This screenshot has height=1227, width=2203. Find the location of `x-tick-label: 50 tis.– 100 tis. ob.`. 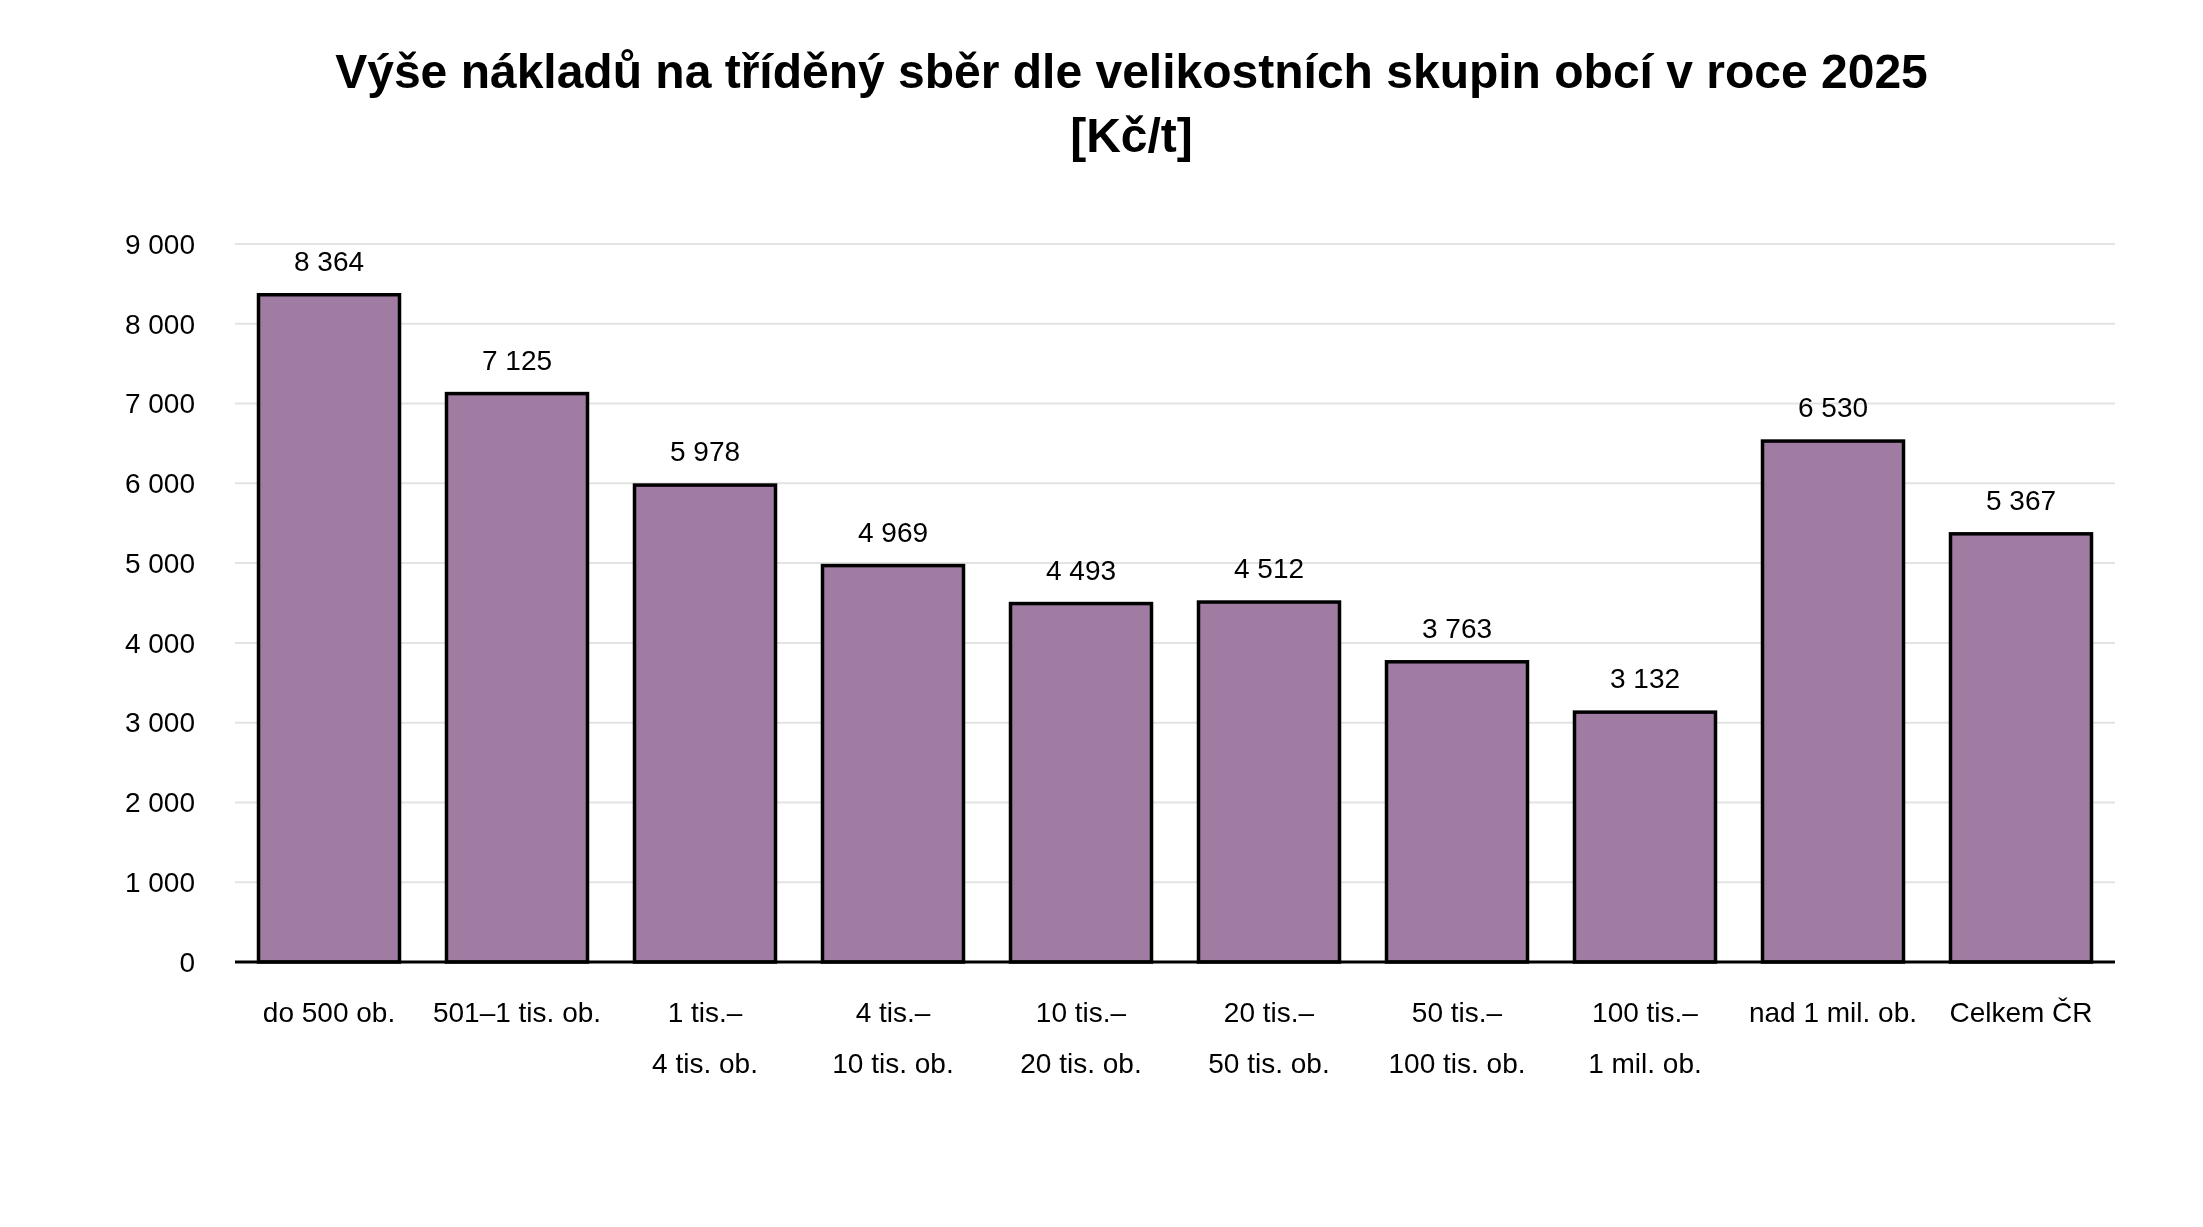

x-tick-label: 50 tis.– 100 tis. ob. is located at coordinates (1457, 1038).